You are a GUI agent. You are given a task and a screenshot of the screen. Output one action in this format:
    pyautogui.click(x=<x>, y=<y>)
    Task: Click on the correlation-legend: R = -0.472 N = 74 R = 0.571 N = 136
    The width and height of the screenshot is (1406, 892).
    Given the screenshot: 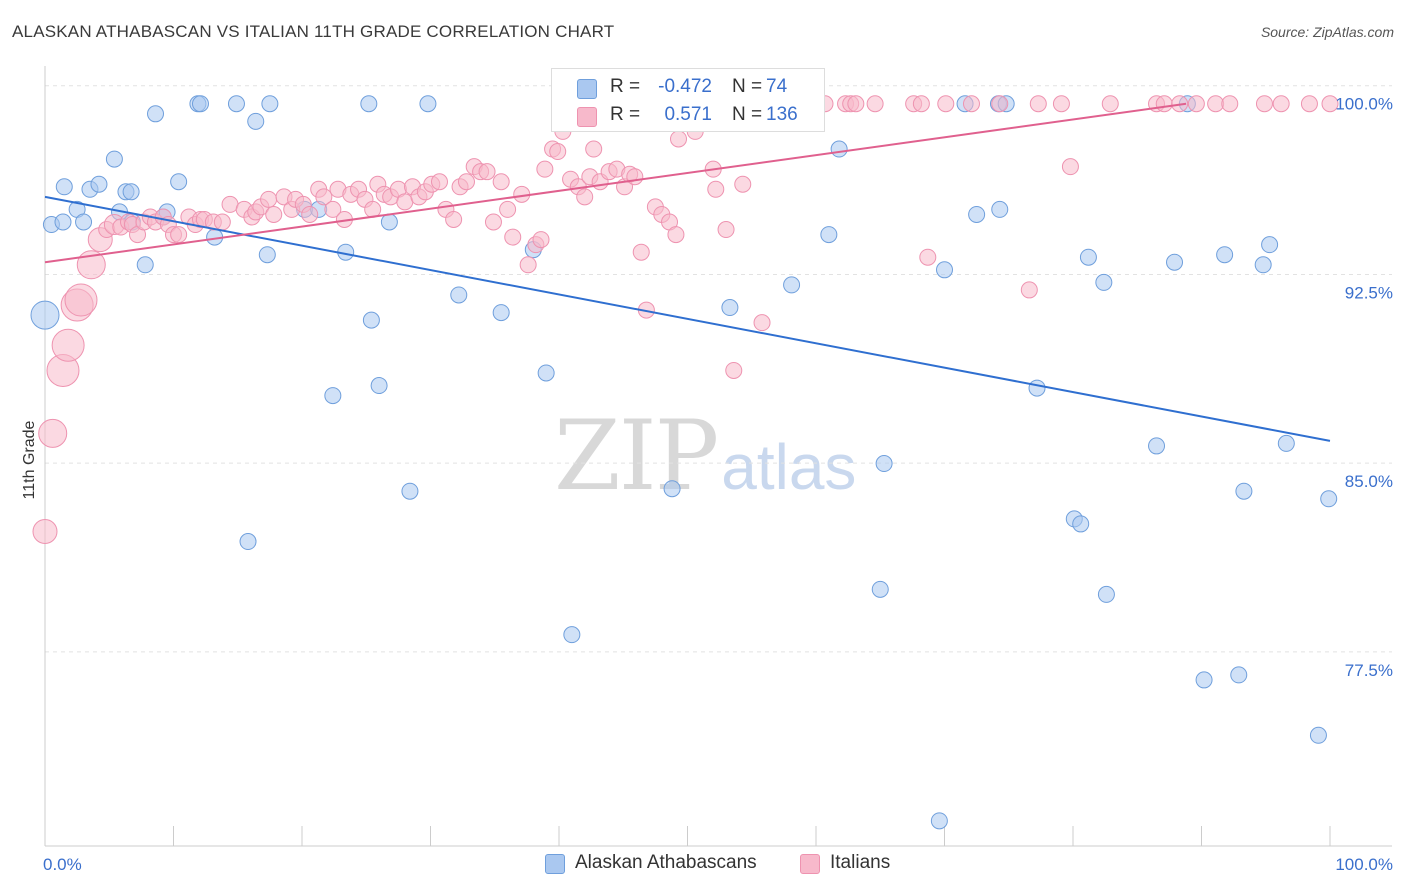 What is the action you would take?
    pyautogui.click(x=688, y=100)
    